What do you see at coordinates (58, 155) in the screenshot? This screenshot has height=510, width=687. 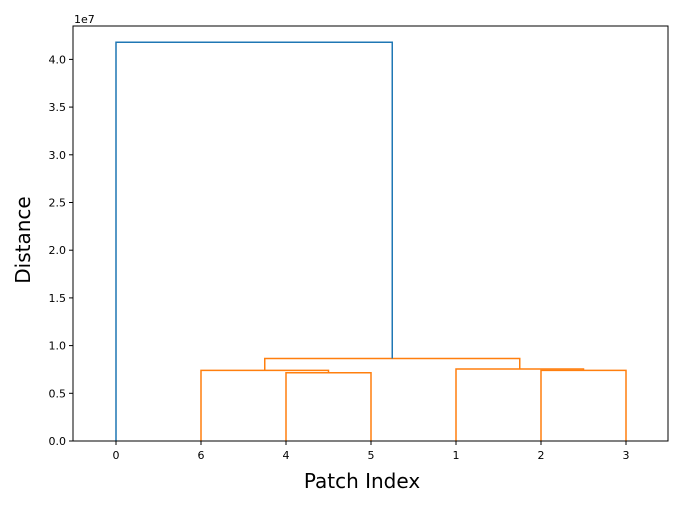 I see `y-tick-label: 3.0` at bounding box center [58, 155].